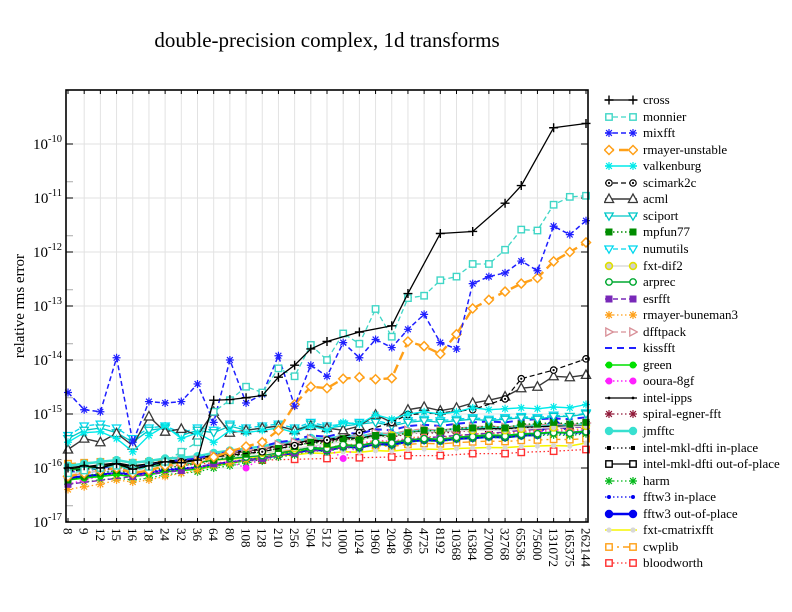 This screenshot has width=792, height=612. Describe the element at coordinates (132, 535) in the screenshot. I see `x-tick-label: 16` at that location.